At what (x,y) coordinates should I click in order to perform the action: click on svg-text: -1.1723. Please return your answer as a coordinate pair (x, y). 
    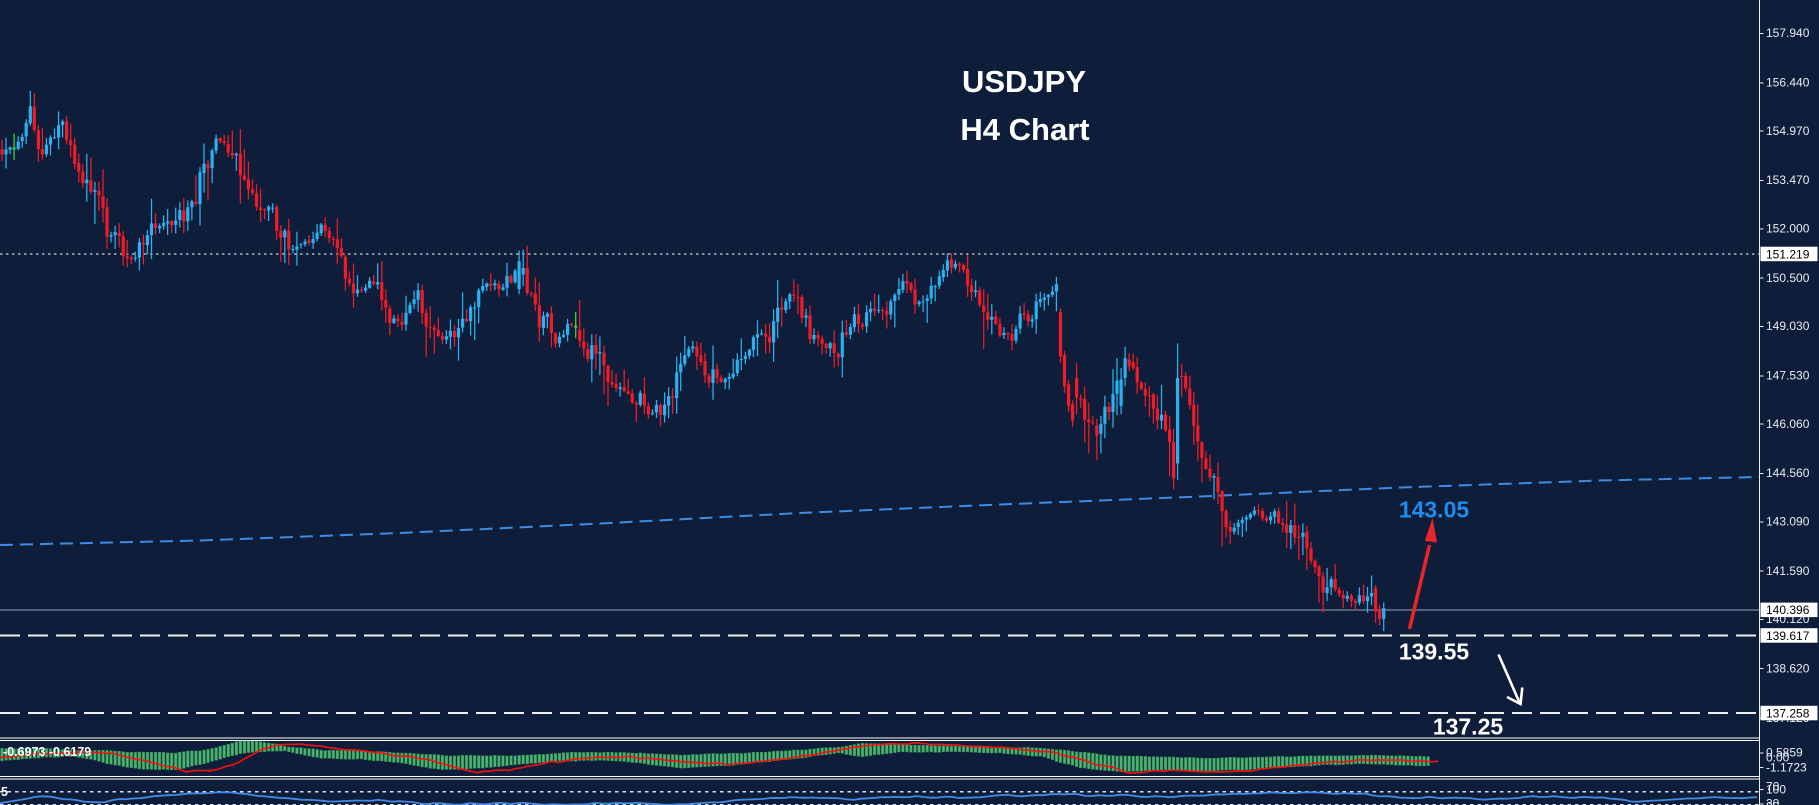
    Looking at the image, I should click on (1786, 768).